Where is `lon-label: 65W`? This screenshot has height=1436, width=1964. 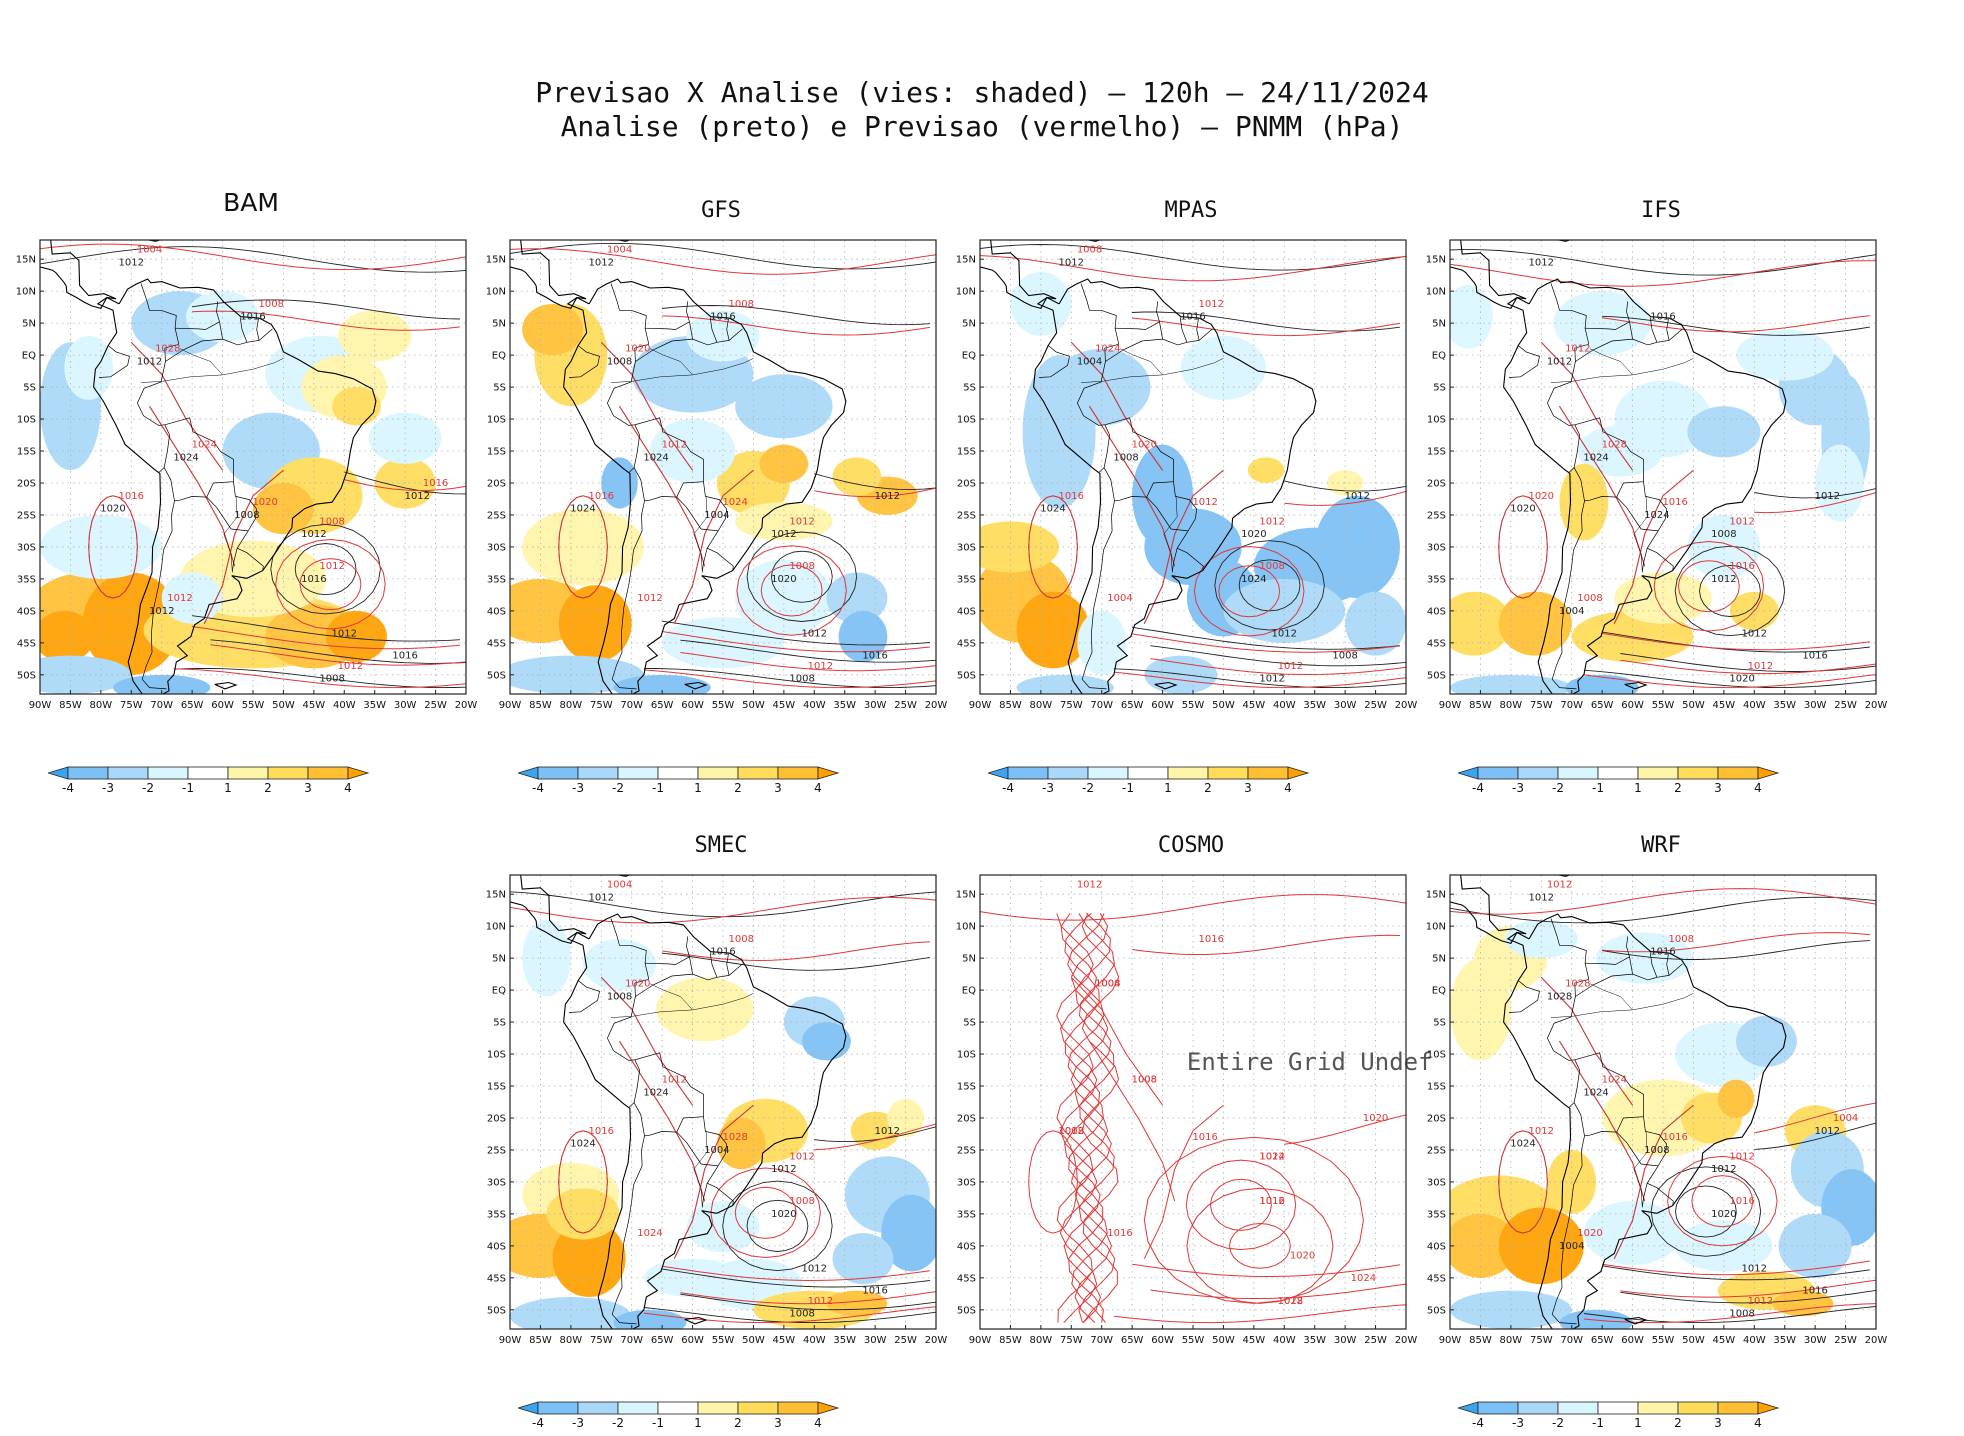
lon-label: 65W is located at coordinates (1132, 705).